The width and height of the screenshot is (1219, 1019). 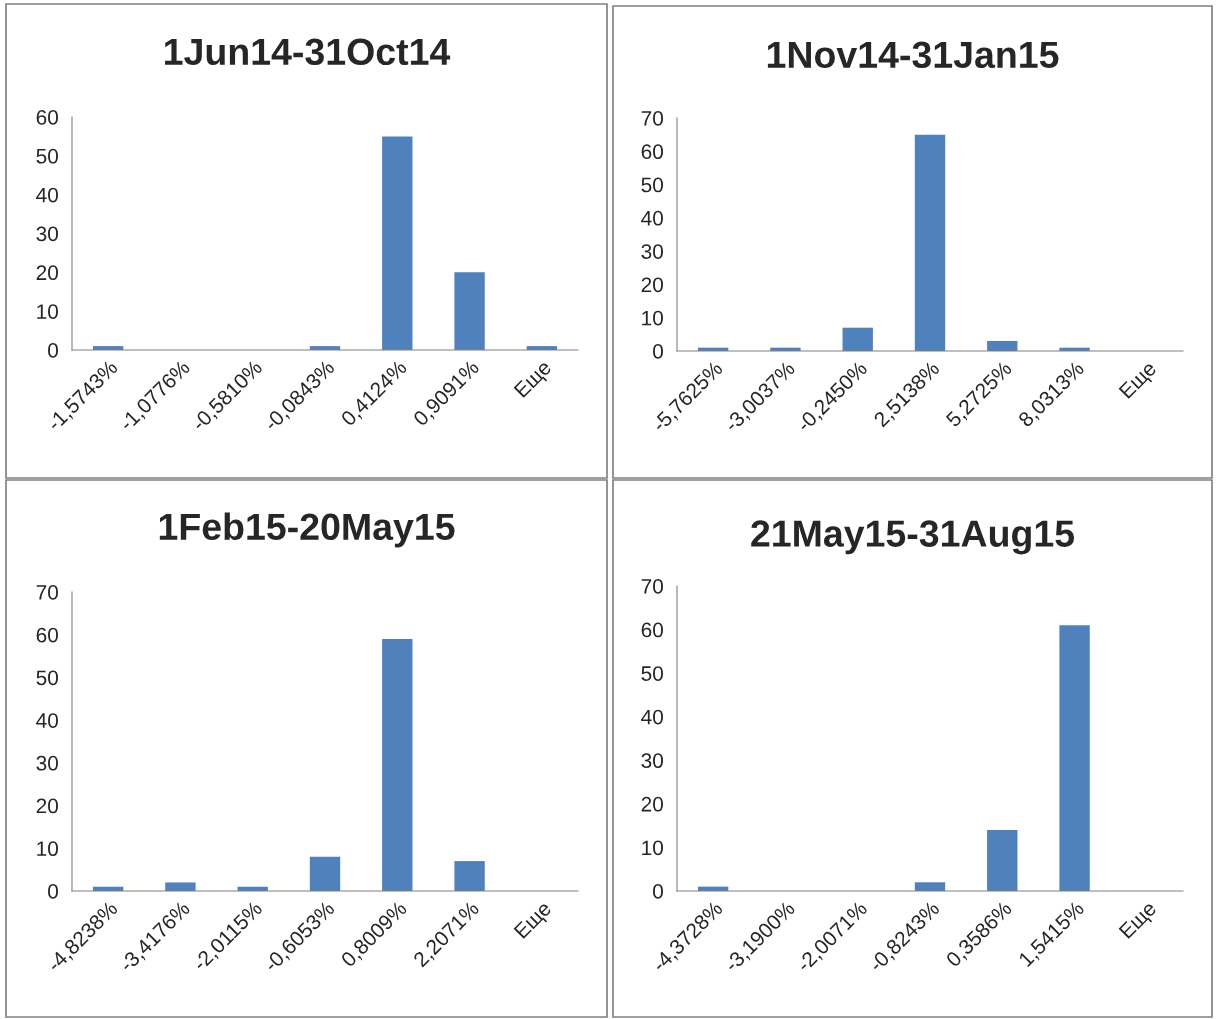 What do you see at coordinates (308, 52) in the screenshot?
I see `chart-title: 1Jun14-31Oct14` at bounding box center [308, 52].